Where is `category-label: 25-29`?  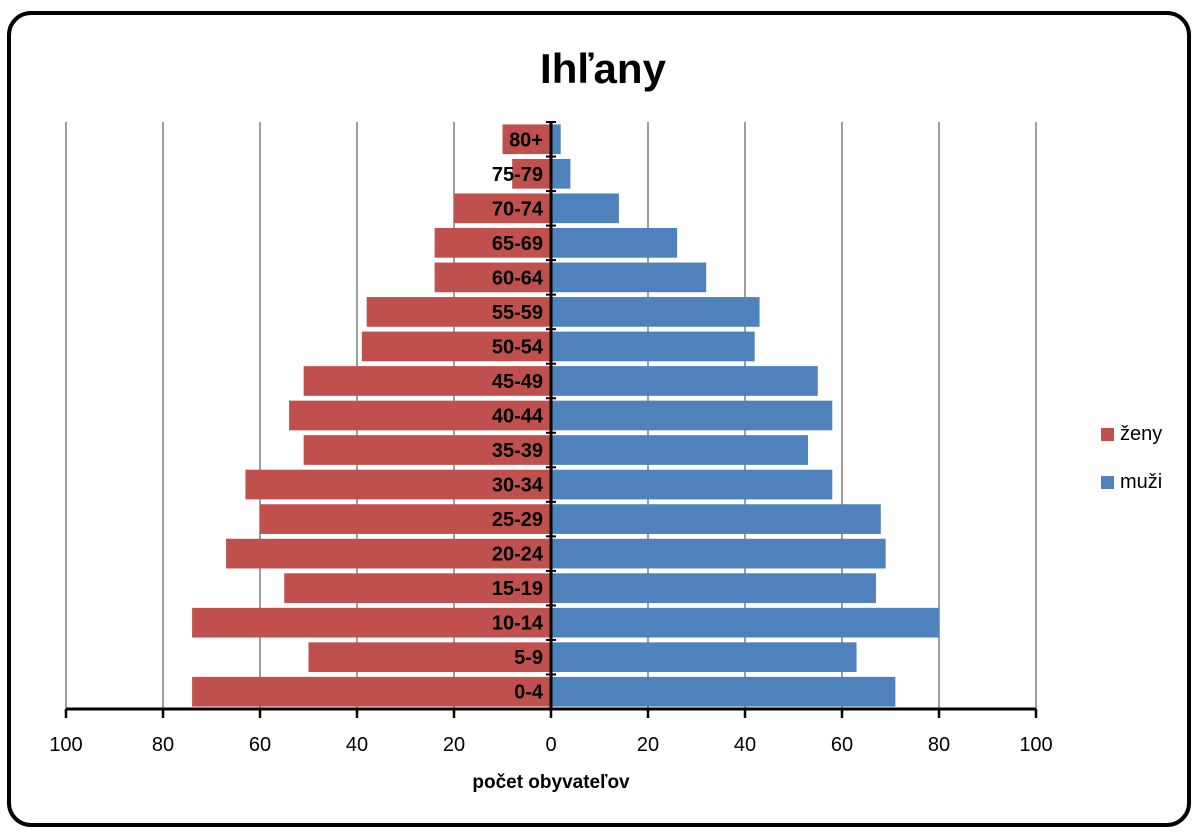
category-label: 25-29 is located at coordinates (517, 520).